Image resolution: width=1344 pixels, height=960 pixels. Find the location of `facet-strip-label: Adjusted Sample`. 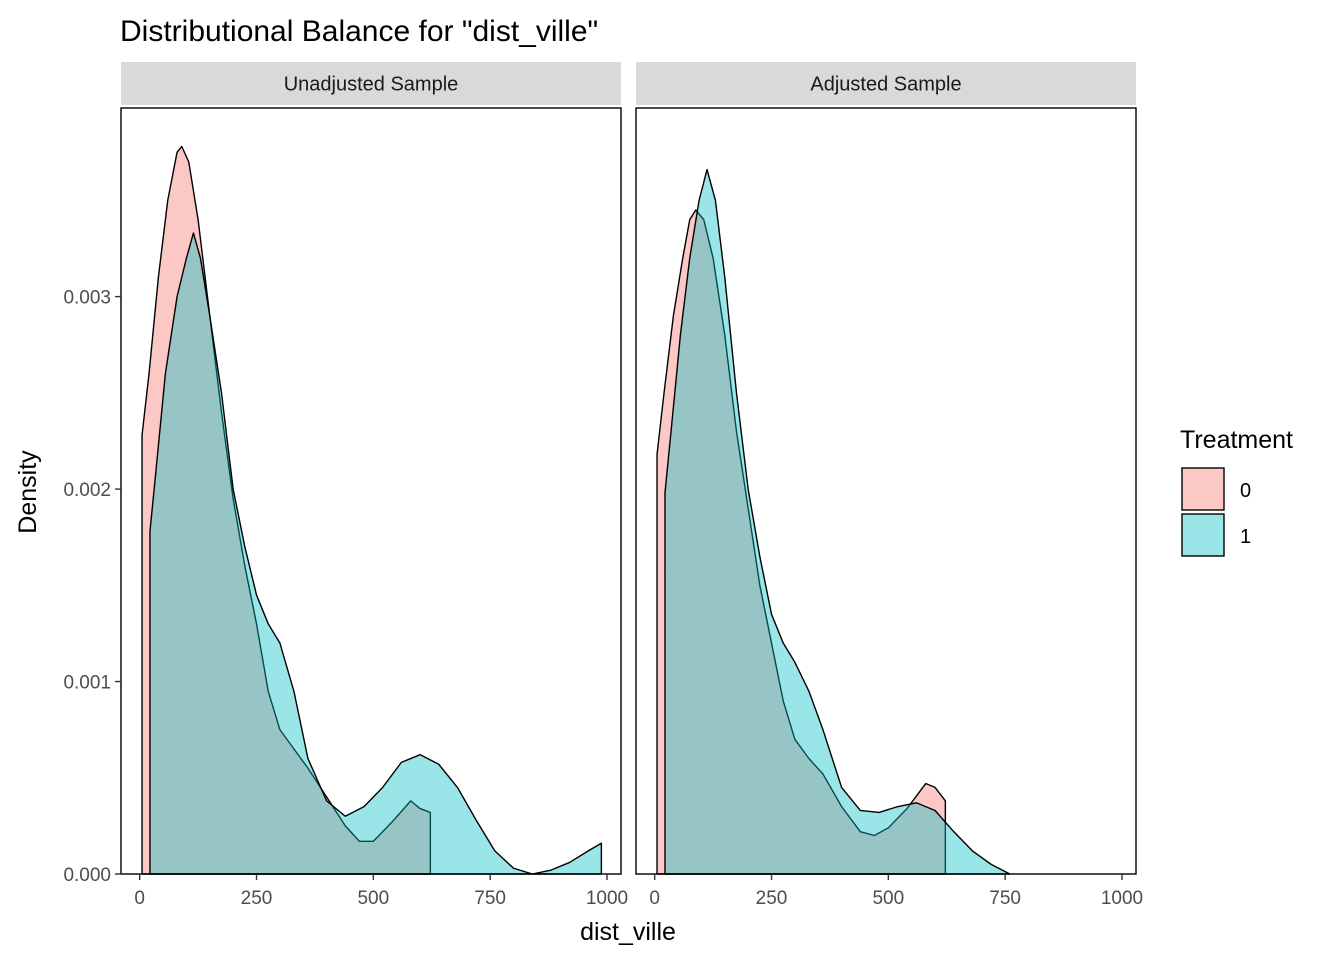

facet-strip-label: Adjusted Sample is located at coordinates (885, 85).